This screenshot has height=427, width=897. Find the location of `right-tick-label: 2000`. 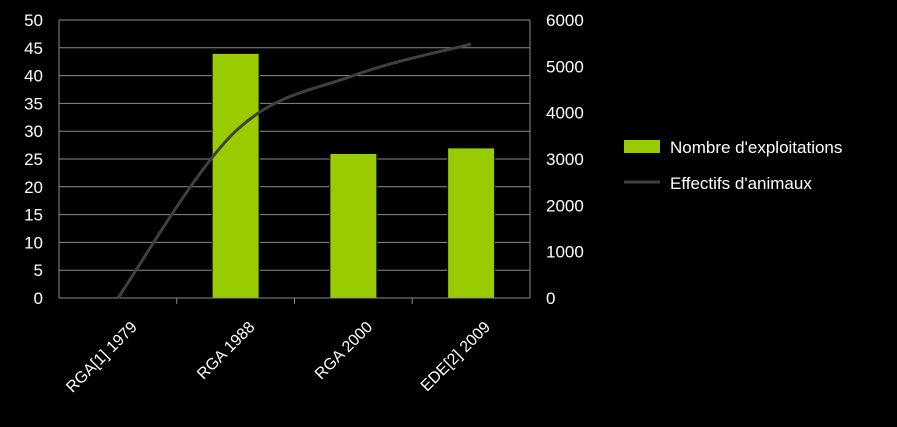

right-tick-label: 2000 is located at coordinates (565, 205).